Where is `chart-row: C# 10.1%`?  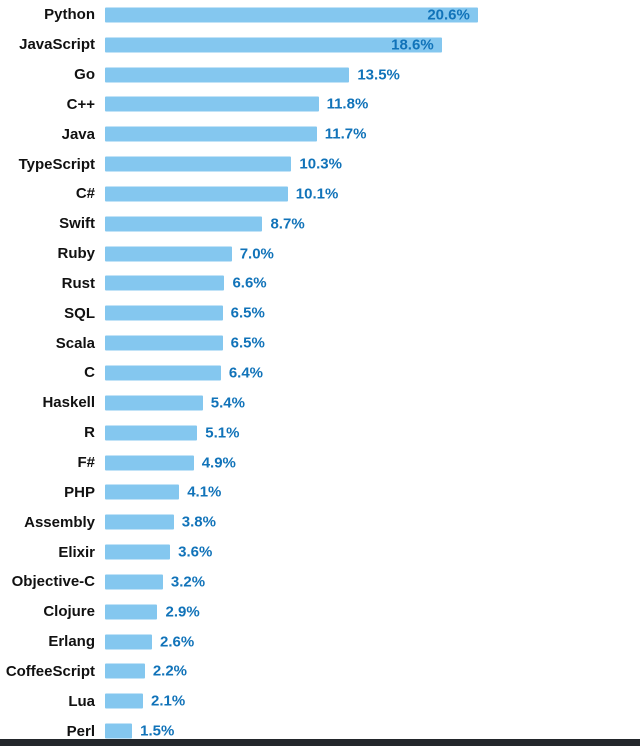 chart-row: C# 10.1% is located at coordinates (320, 194).